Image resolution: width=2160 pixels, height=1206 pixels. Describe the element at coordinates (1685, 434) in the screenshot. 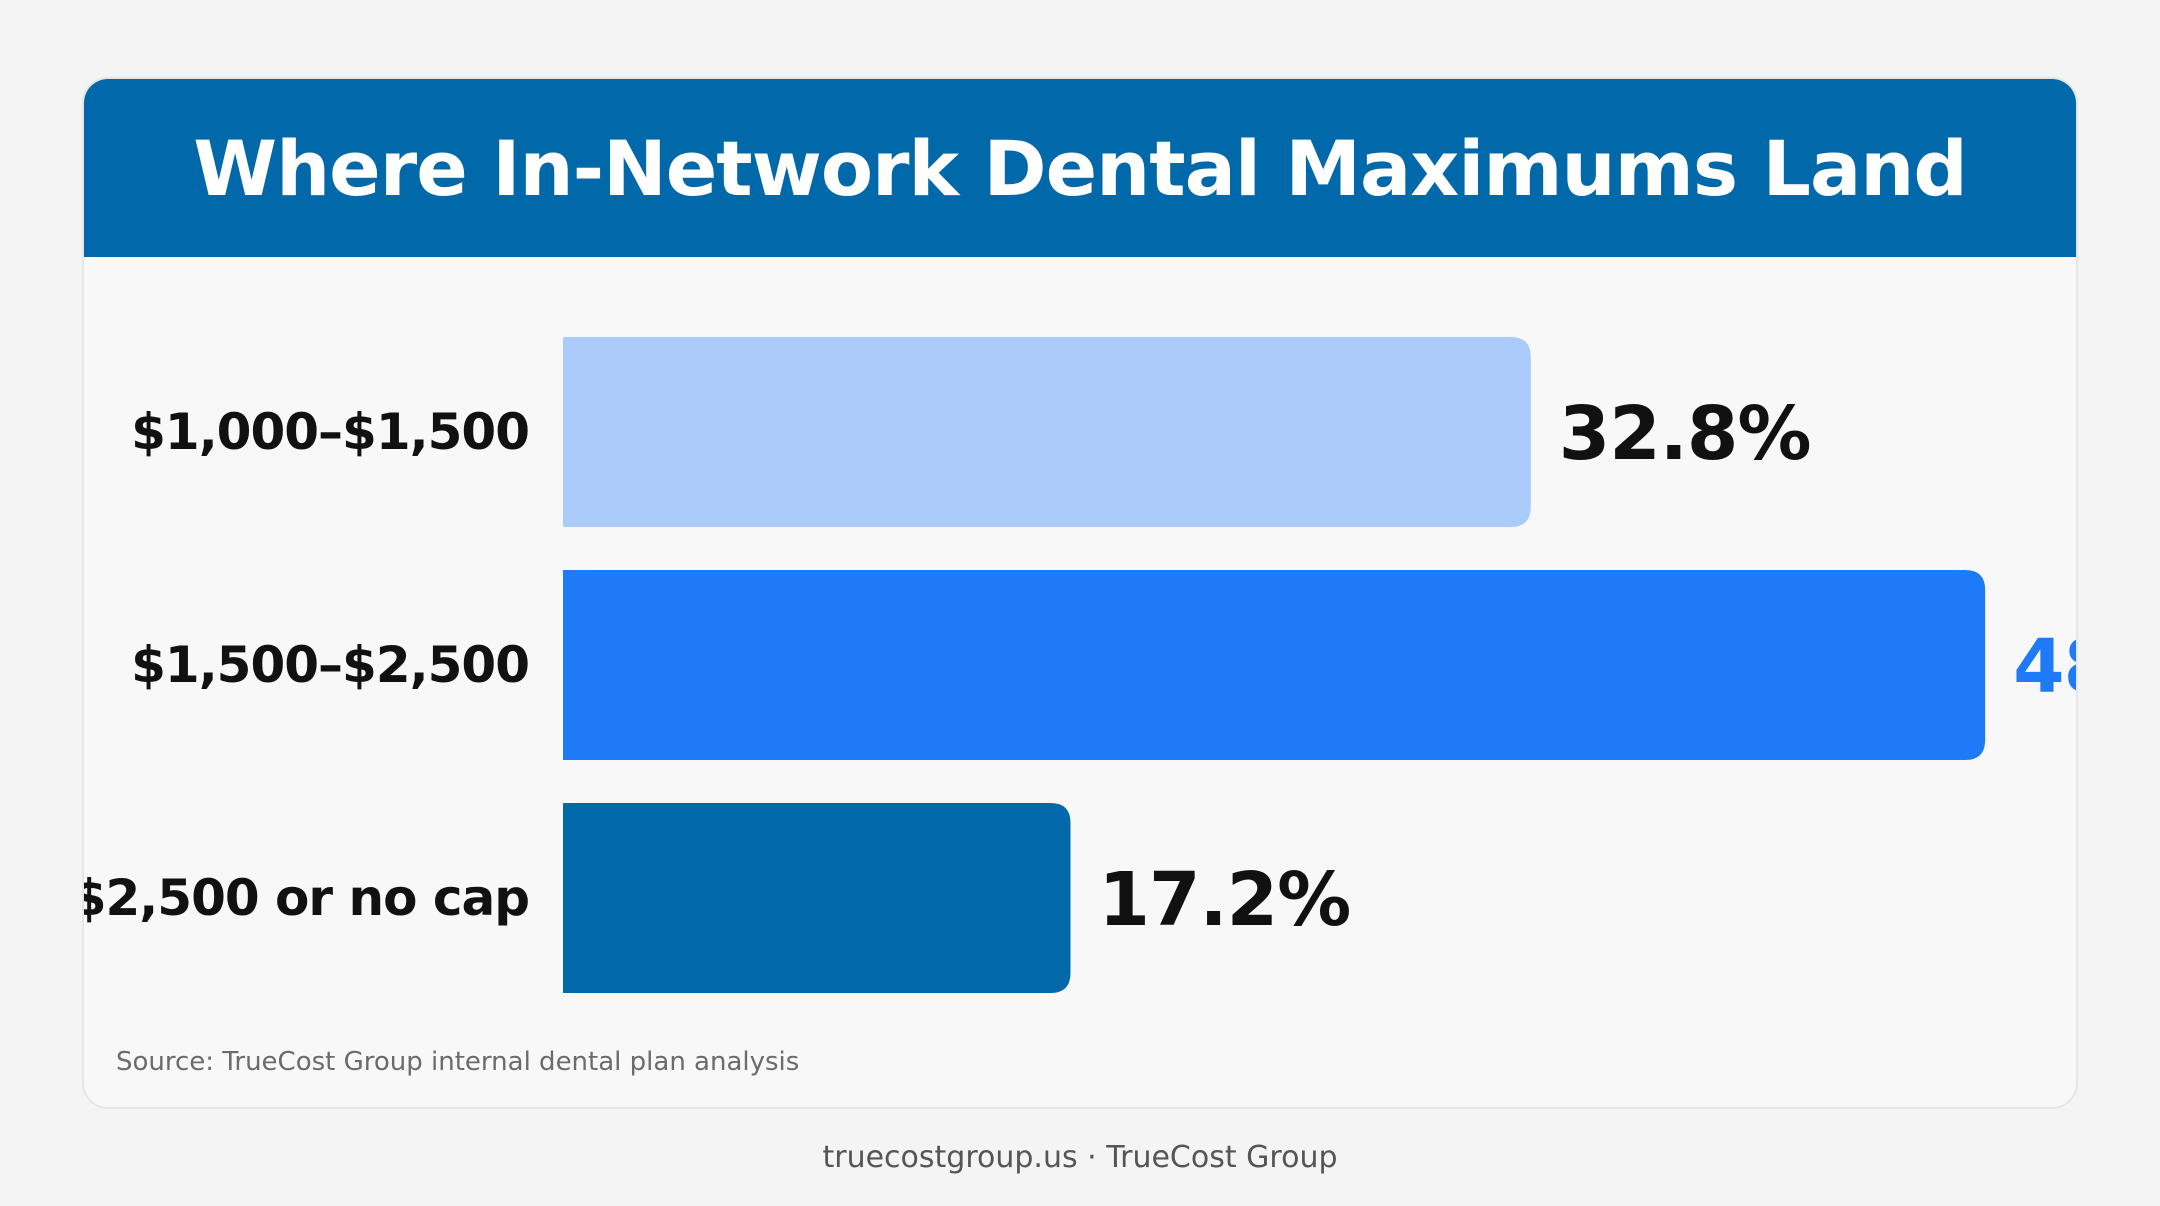

I see `value-label: 32.8%` at that location.